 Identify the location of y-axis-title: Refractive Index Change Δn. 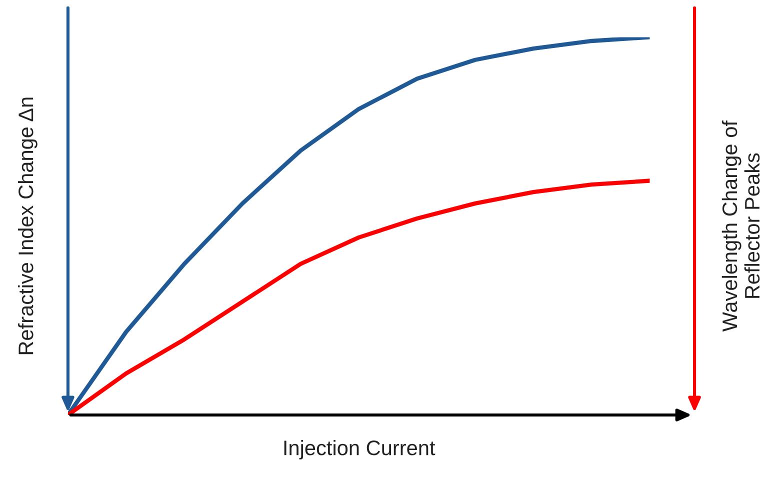
(28, 226).